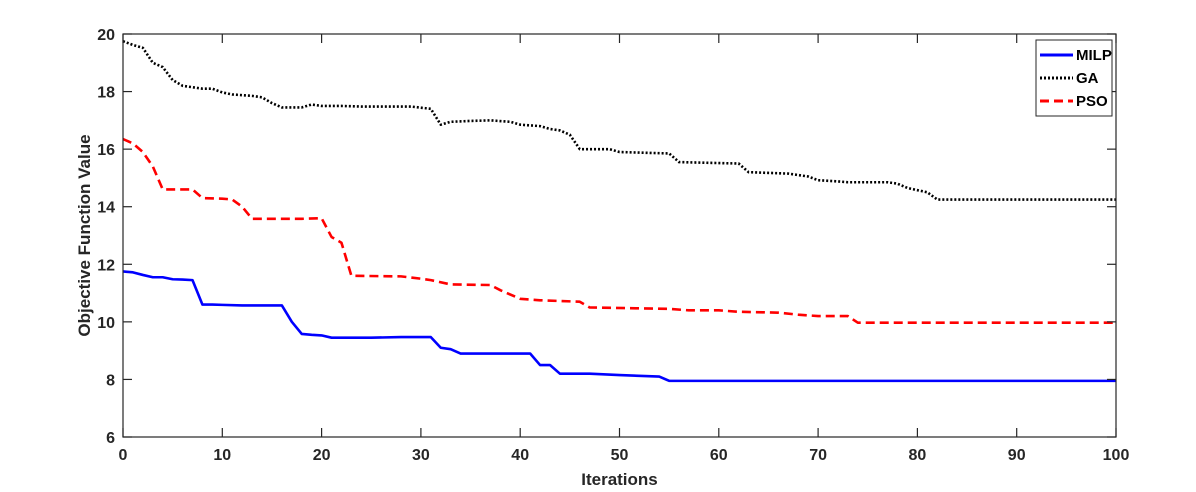  Describe the element at coordinates (620, 455) in the screenshot. I see `x-tick-label: 50` at that location.